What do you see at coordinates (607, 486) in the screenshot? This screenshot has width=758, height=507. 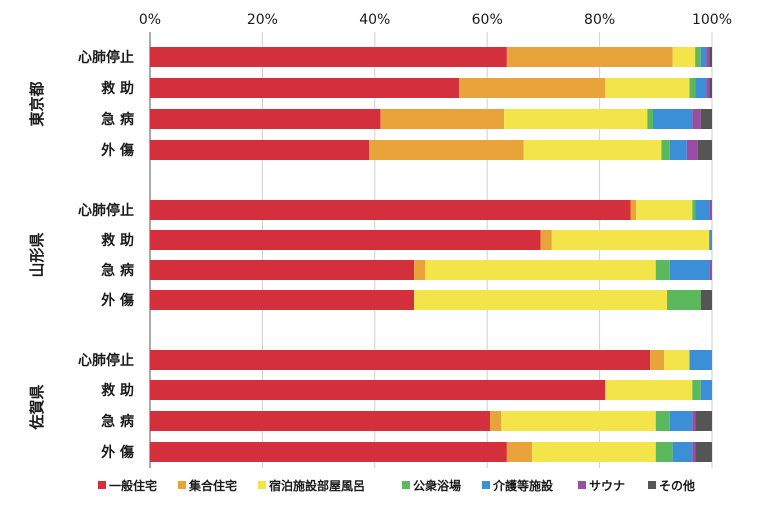 I see `legend-label: サウナ` at bounding box center [607, 486].